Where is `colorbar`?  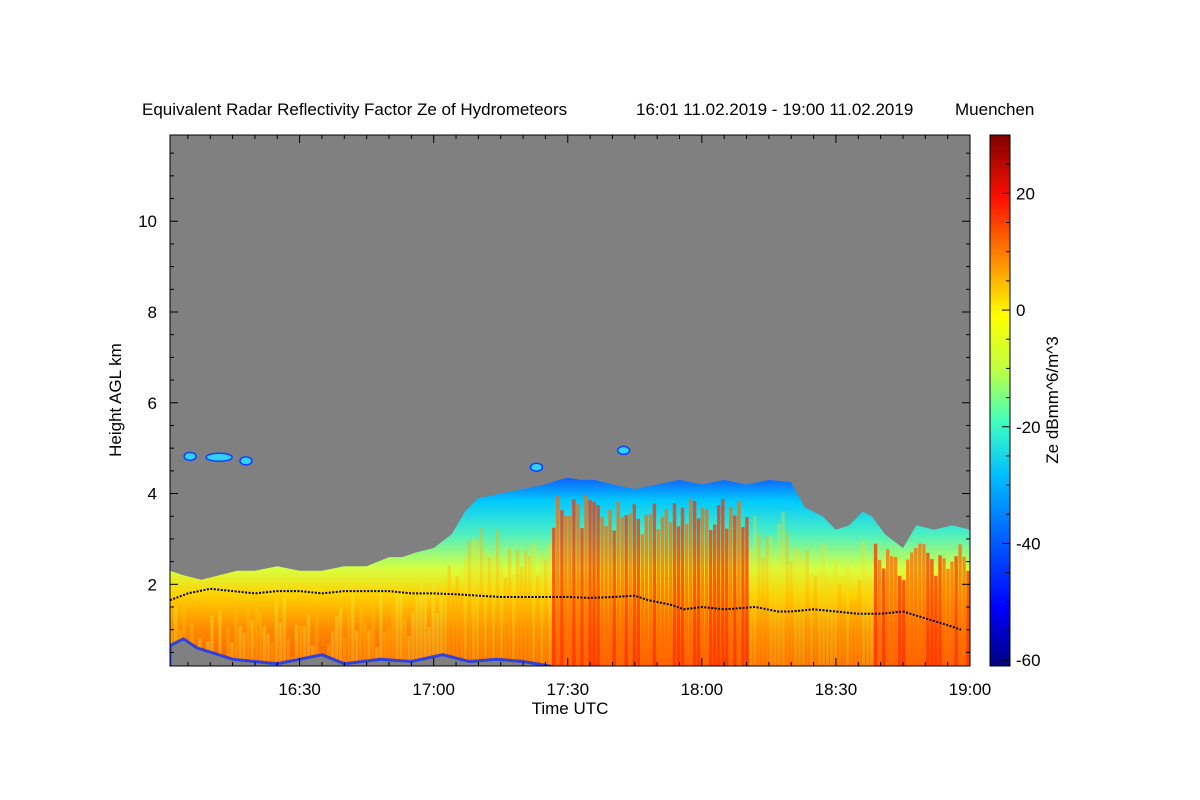
colorbar is located at coordinates (1000, 400).